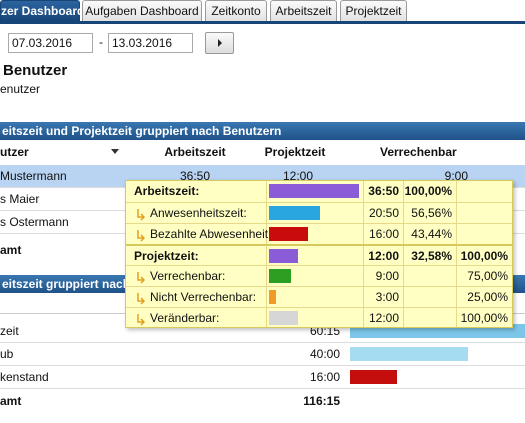  What do you see at coordinates (383, 234) in the screenshot?
I see `tooltip-time: 16:00` at bounding box center [383, 234].